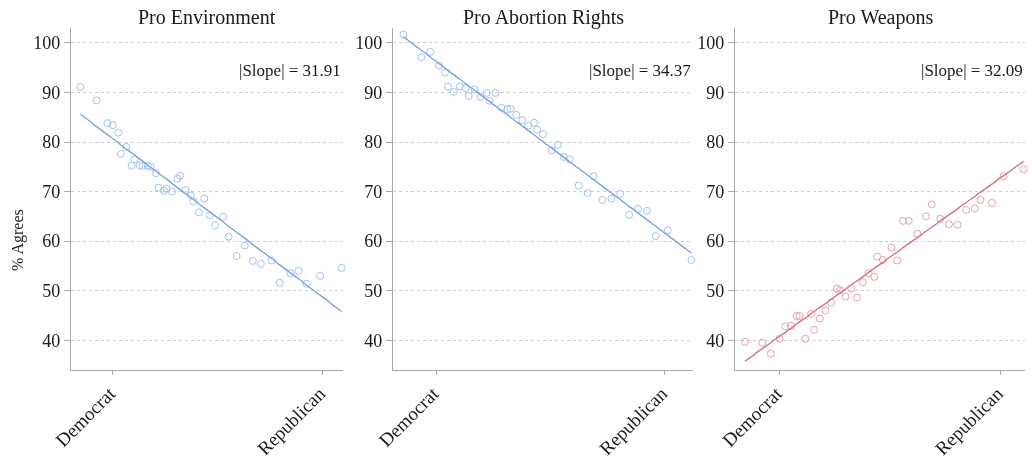 The image size is (1032, 458). What do you see at coordinates (290, 70) in the screenshot?
I see `annotation: |Slope| = 31.91` at bounding box center [290, 70].